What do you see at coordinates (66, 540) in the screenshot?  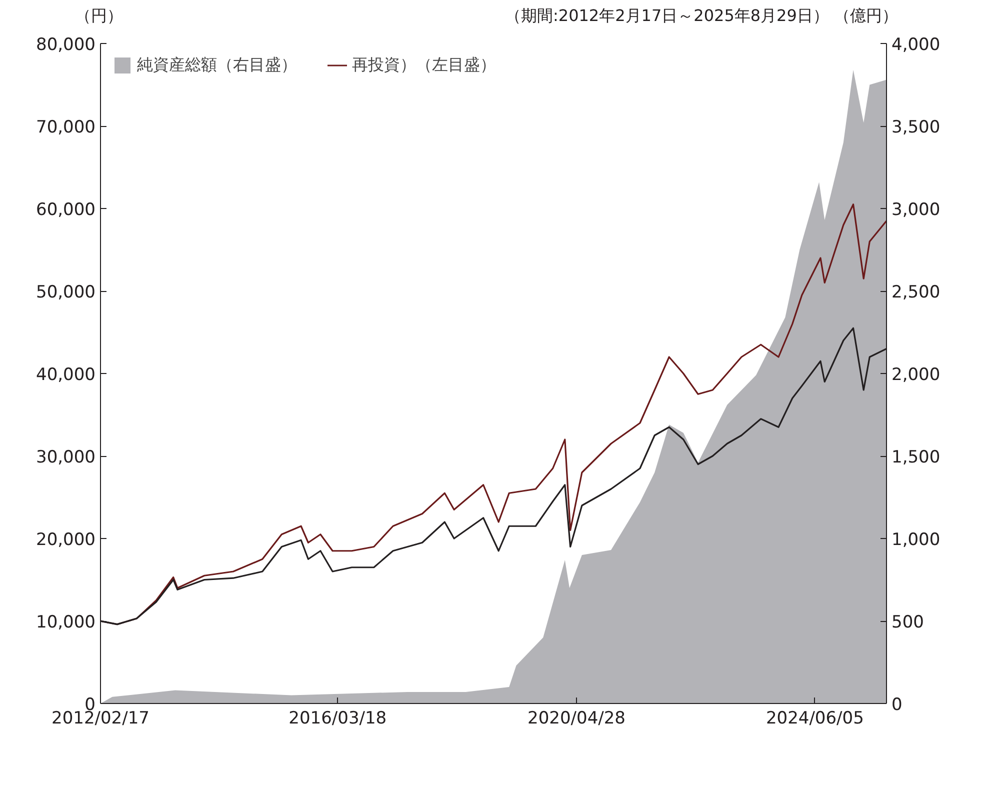 I see `y-tick-label: 20,000` at bounding box center [66, 540].